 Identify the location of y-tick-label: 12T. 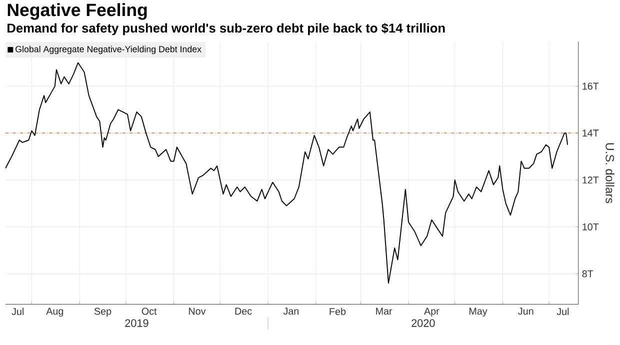
(590, 180).